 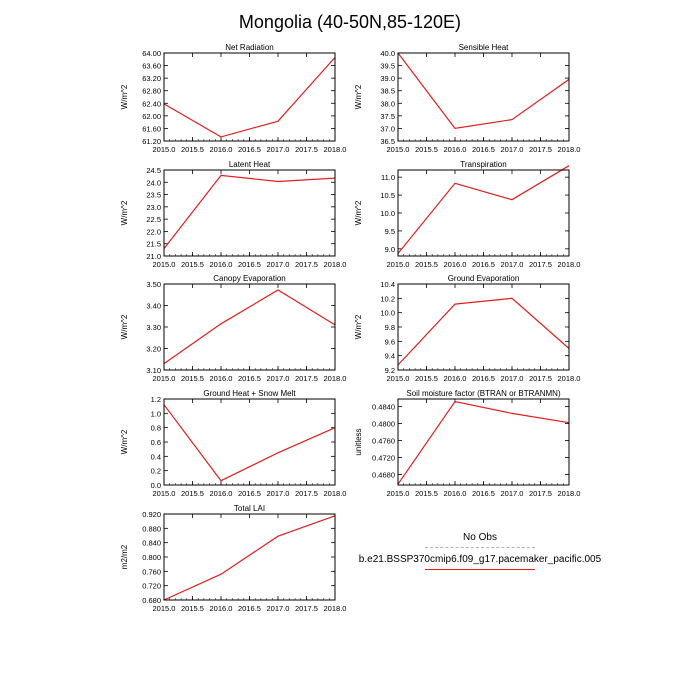 I want to click on y-tick-label: 1.2, so click(x=156, y=399).